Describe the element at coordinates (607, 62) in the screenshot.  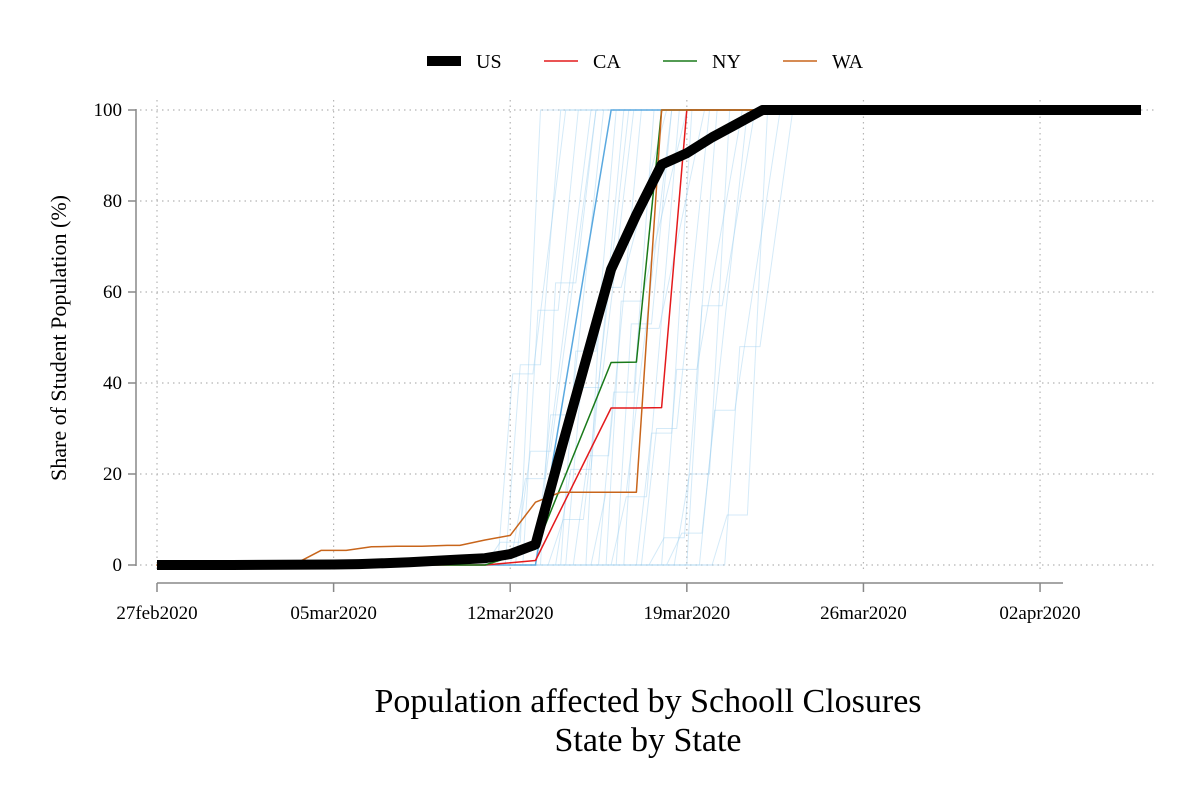
I see `legend-label-ca: CA` at that location.